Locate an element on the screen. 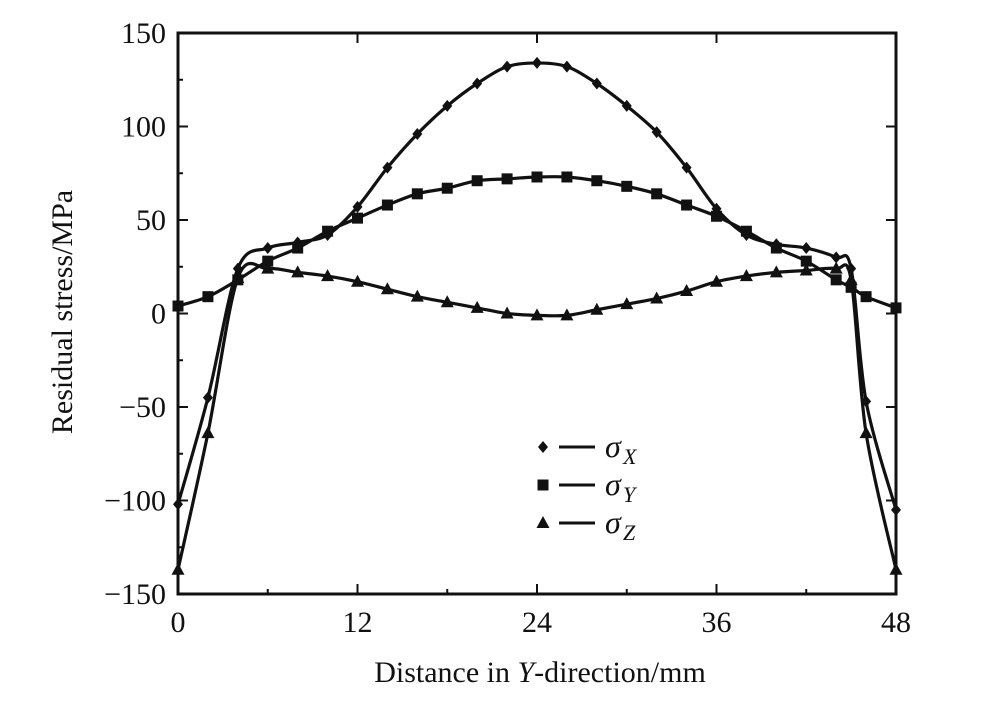 This screenshot has height=710, width=999. legend-symbol-sigma-z: σ is located at coordinates (613, 522).